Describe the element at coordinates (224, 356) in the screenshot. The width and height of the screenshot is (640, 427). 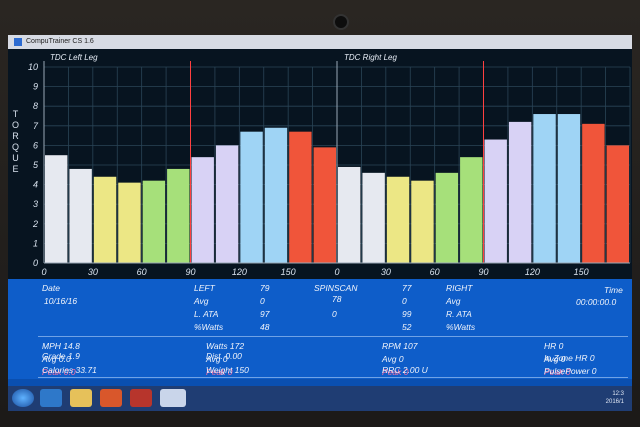
I see `dist-value: Dist. 0.00` at that location.